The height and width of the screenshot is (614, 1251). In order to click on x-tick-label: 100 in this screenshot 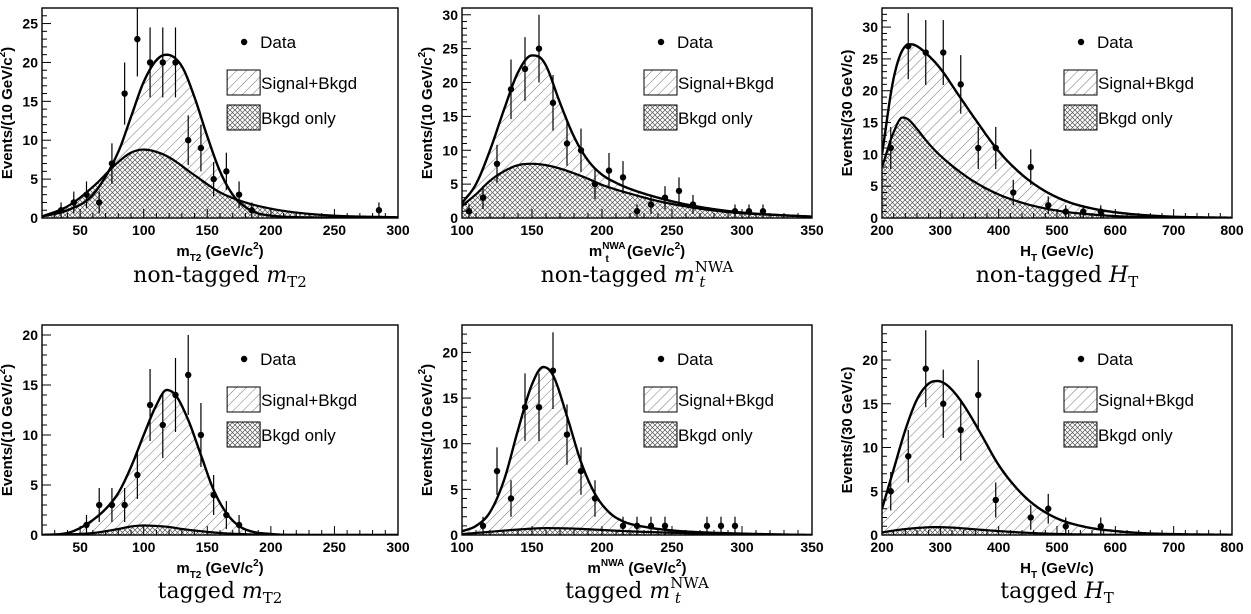, I will do `click(144, 547)`.